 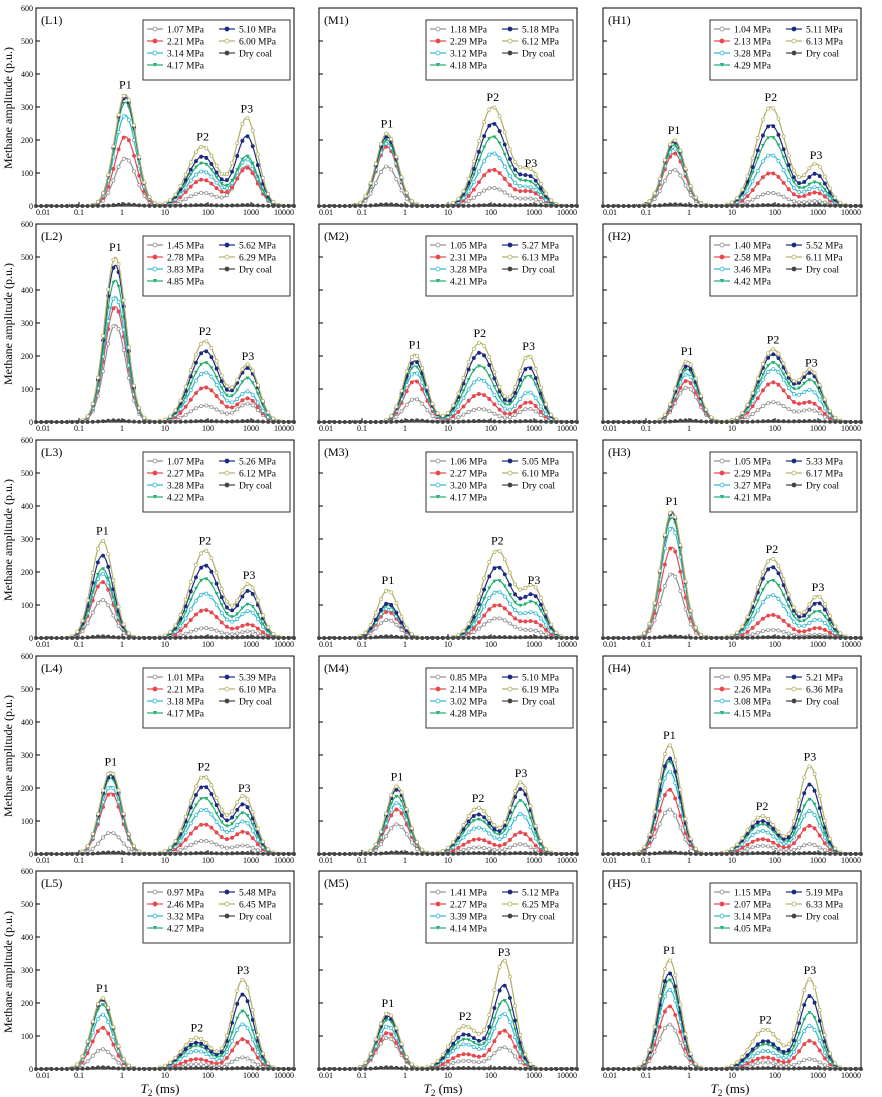 What do you see at coordinates (753, 679) in the screenshot?
I see `legend-entry: 0.95 MPa` at bounding box center [753, 679].